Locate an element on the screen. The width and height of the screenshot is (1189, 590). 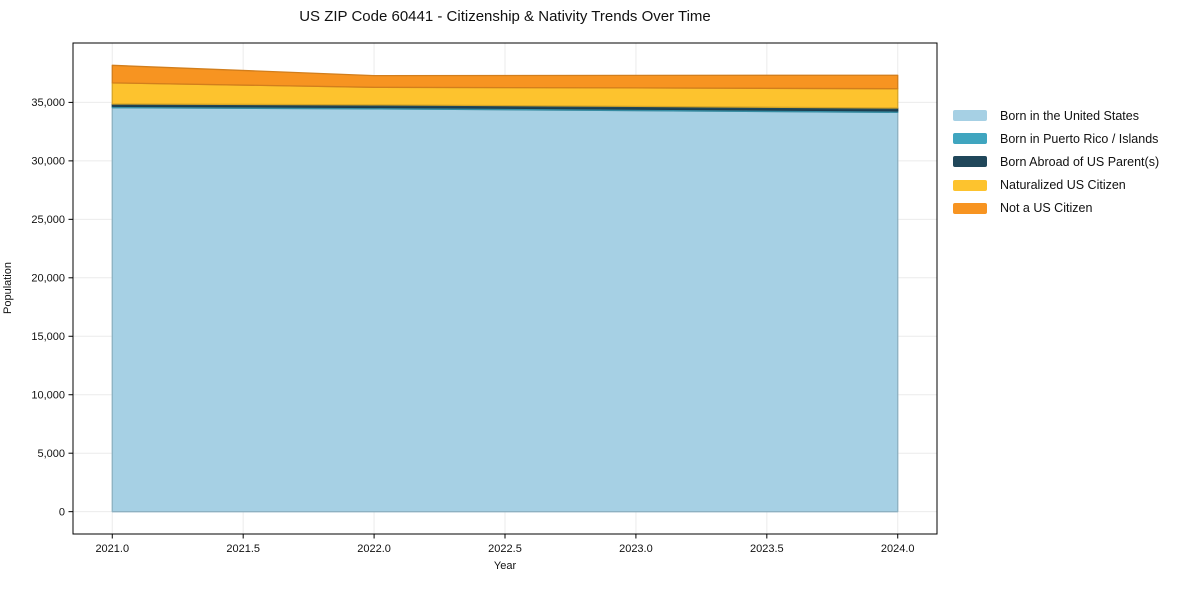
x-tick-label: 2021.5 is located at coordinates (243, 549).